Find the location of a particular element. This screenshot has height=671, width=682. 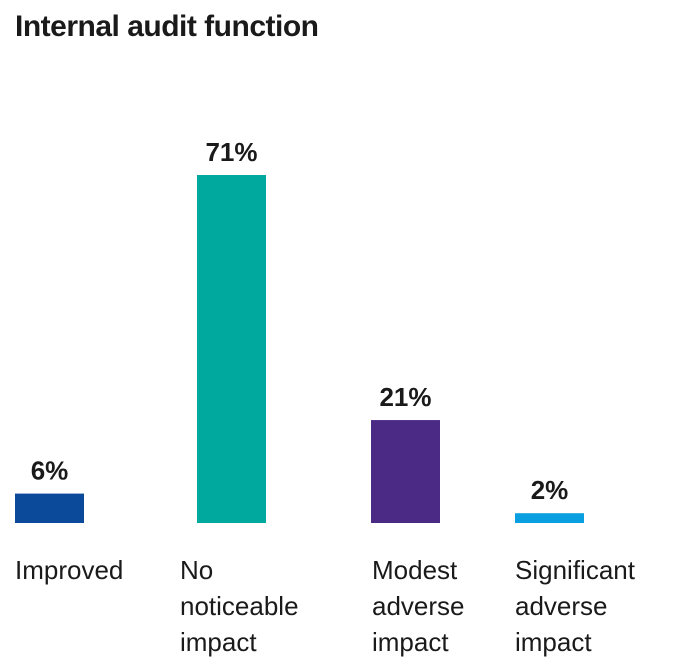

category-label: Modest adverse impact is located at coordinates (418, 606).